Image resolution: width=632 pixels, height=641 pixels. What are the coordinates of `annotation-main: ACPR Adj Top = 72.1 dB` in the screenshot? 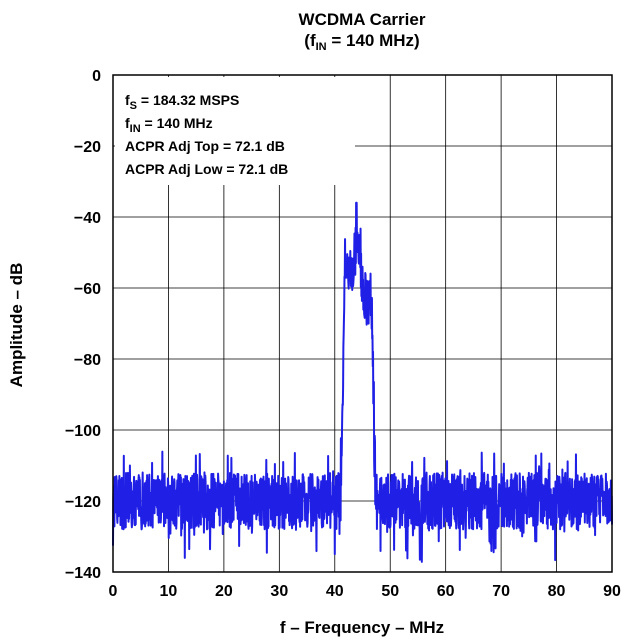 It's located at (205, 146).